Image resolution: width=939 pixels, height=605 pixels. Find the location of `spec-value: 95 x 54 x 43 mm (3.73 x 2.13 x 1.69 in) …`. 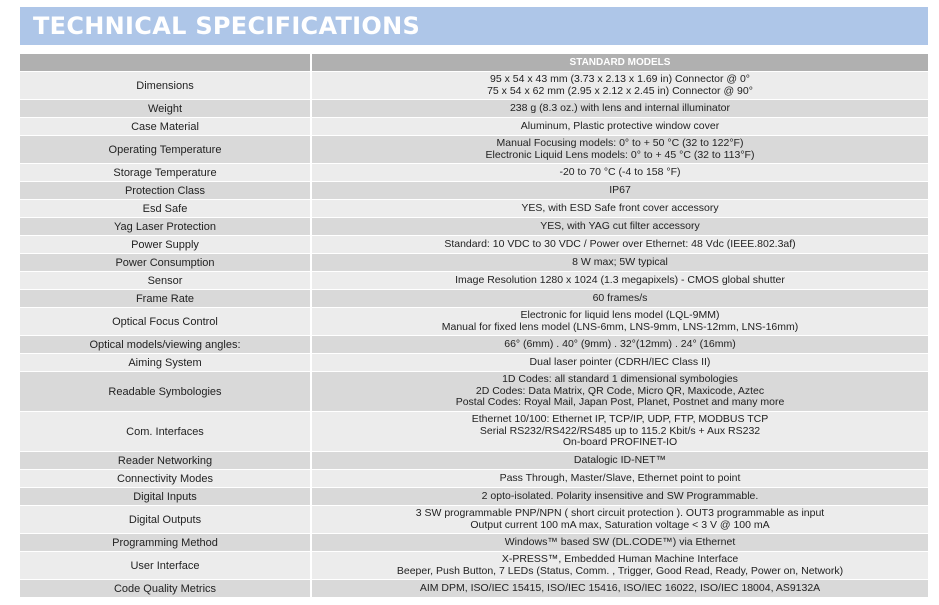

spec-value: 95 x 54 x 43 mm (3.73 x 2.13 x 1.69 in) … is located at coordinates (620, 85).